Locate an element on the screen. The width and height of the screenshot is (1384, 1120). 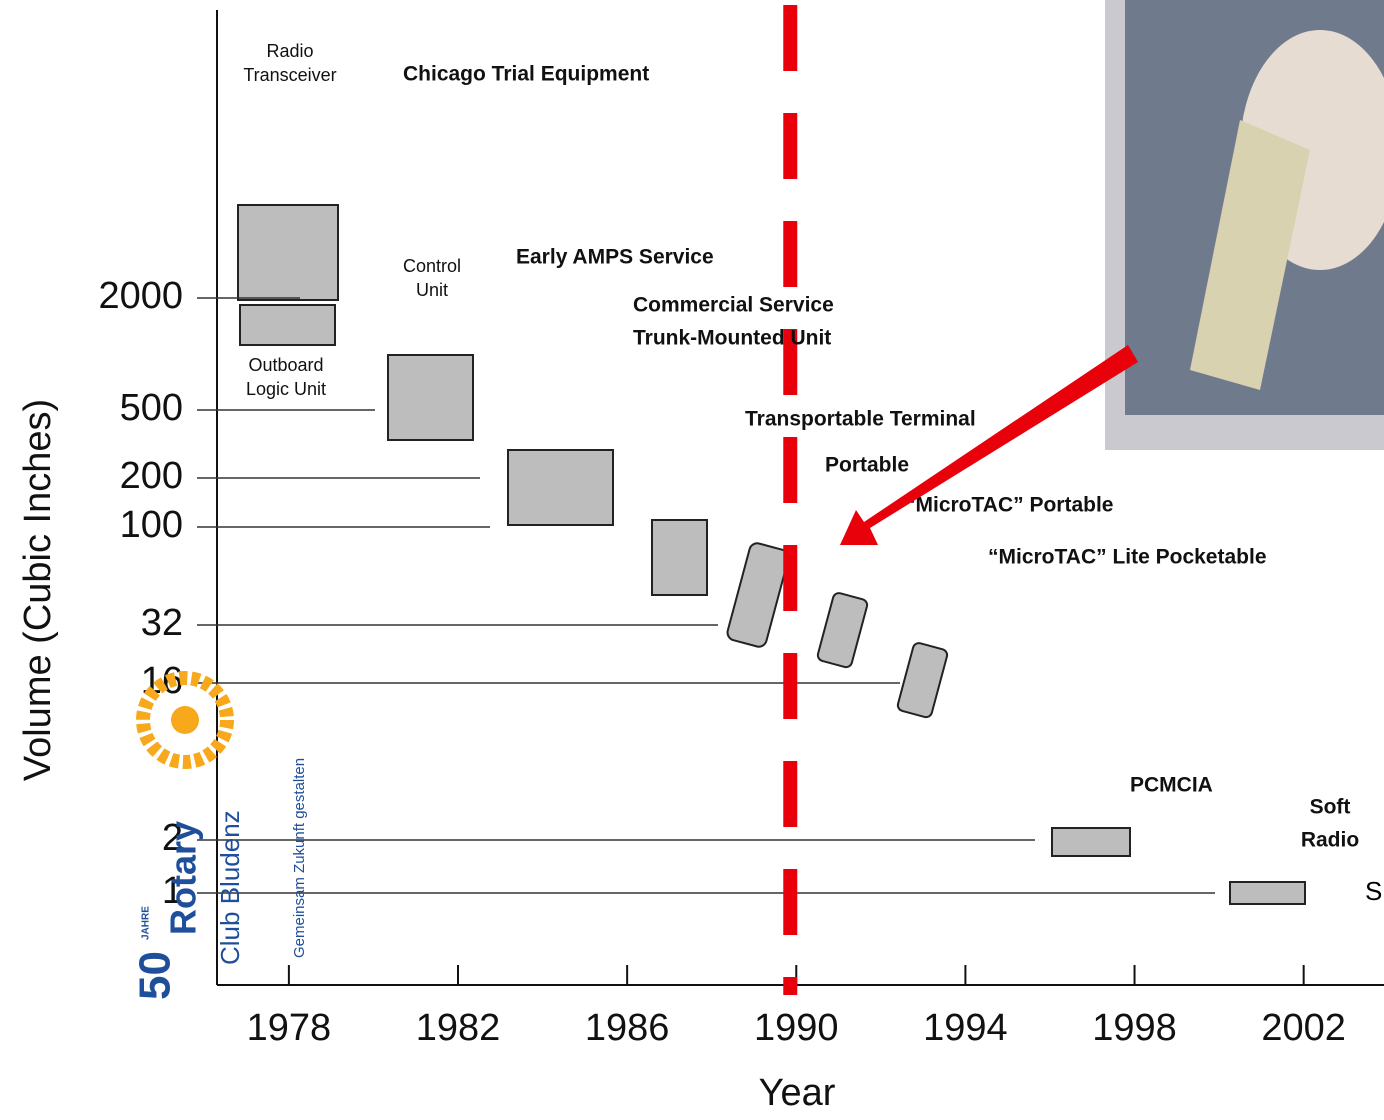
annotation: Control is located at coordinates (432, 266).